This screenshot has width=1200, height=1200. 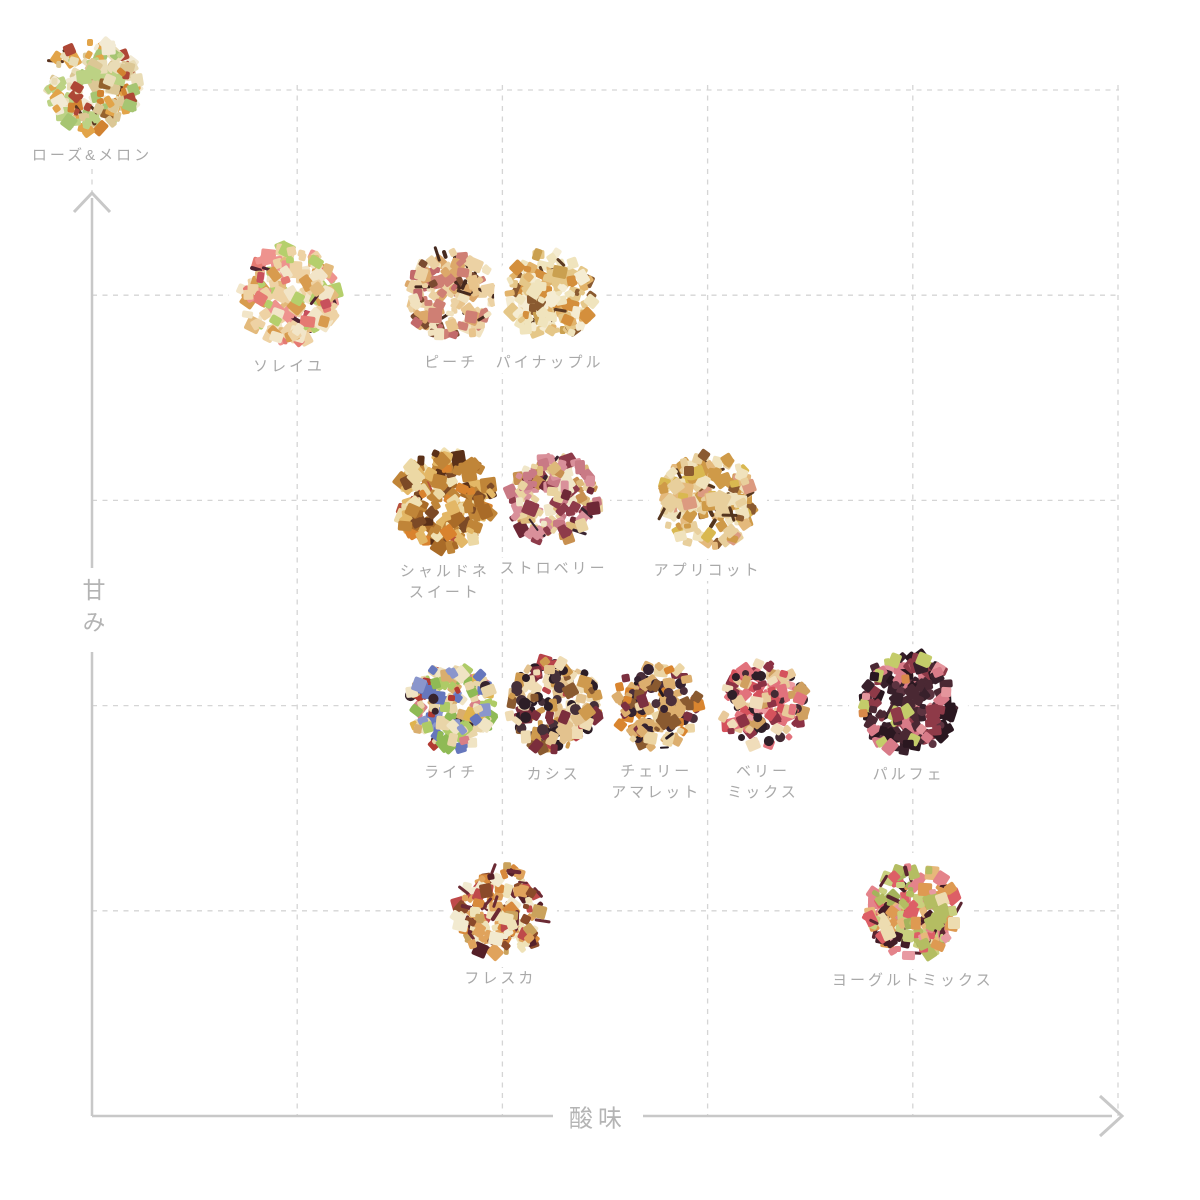 I want to click on blend-label-line: パイナップル, so click(x=549, y=363).